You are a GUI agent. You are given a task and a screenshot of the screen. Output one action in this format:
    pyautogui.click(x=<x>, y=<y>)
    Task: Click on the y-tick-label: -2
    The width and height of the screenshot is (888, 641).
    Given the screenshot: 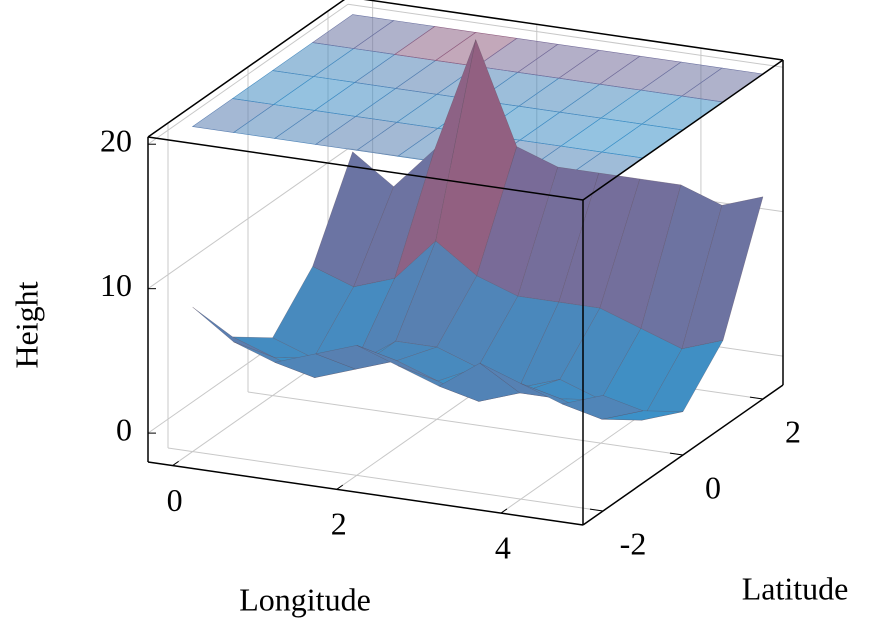 What is the action you would take?
    pyautogui.click(x=633, y=543)
    